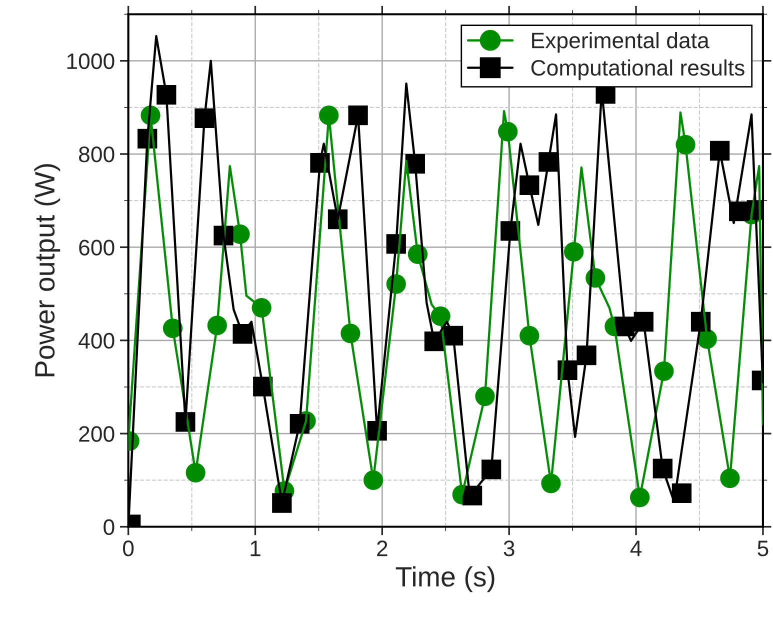 Image resolution: width=773 pixels, height=619 pixels. Describe the element at coordinates (47, 270) in the screenshot. I see `y-axis-title: Power output (W)` at that location.